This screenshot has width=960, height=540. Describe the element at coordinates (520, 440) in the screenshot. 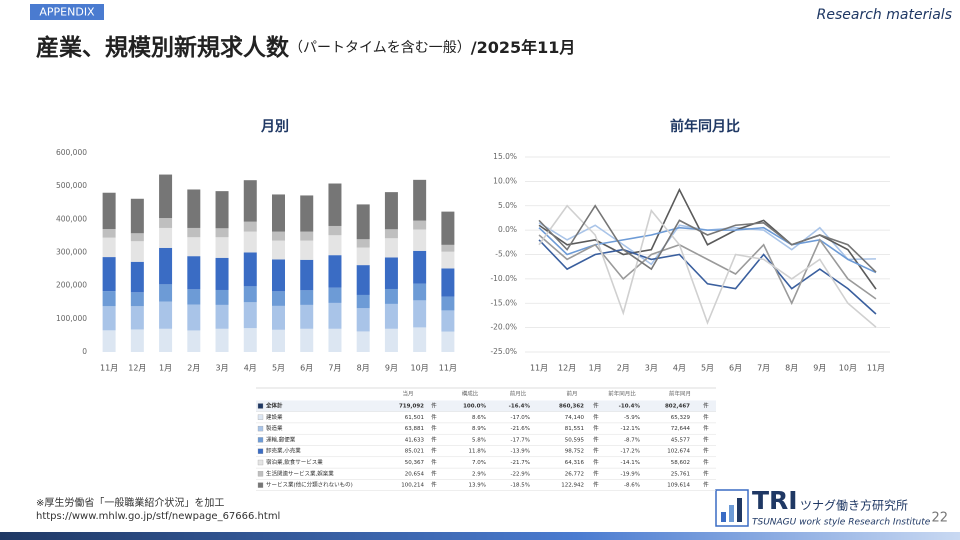

I see `table-cell: -17.7%` at that location.